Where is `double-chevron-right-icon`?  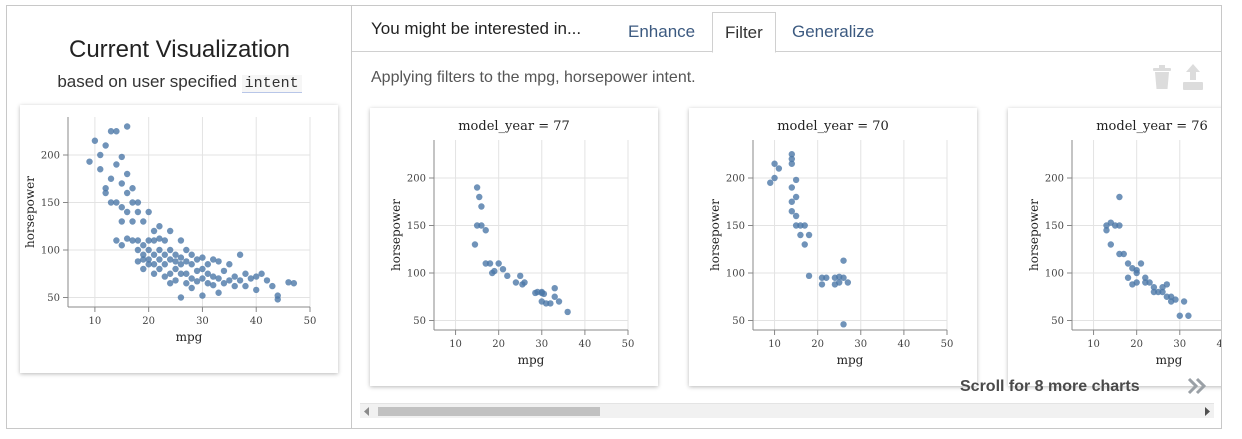 double-chevron-right-icon is located at coordinates (1198, 386).